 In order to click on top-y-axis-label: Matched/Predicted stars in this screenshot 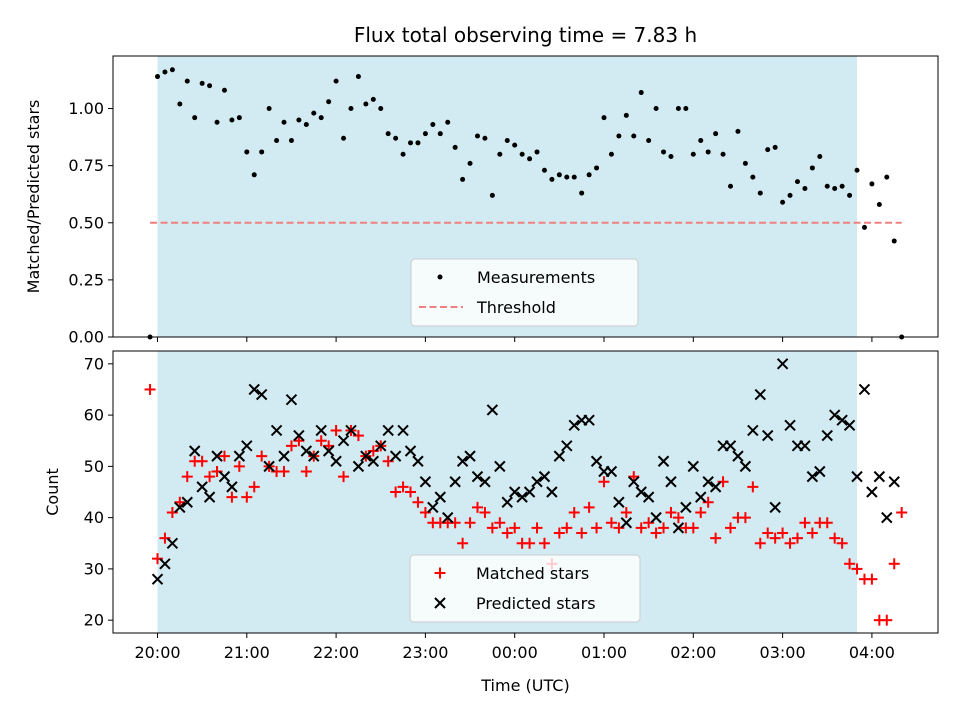, I will do `click(33, 197)`.